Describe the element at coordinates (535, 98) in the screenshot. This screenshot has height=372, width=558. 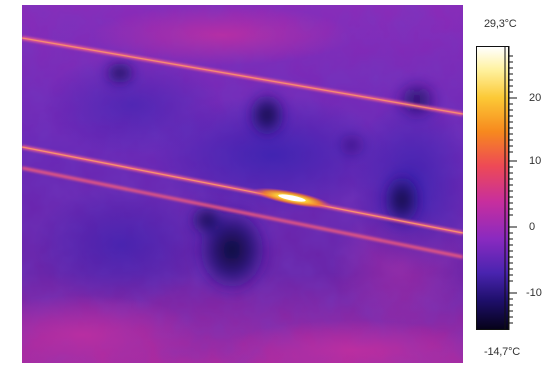
I see `tick-label-20: 20` at that location.